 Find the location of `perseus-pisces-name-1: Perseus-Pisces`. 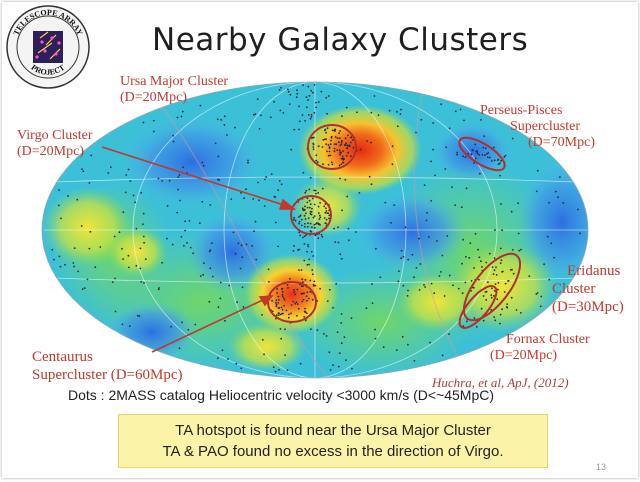

perseus-pisces-name-1: Perseus-Pisces is located at coordinates (521, 110).